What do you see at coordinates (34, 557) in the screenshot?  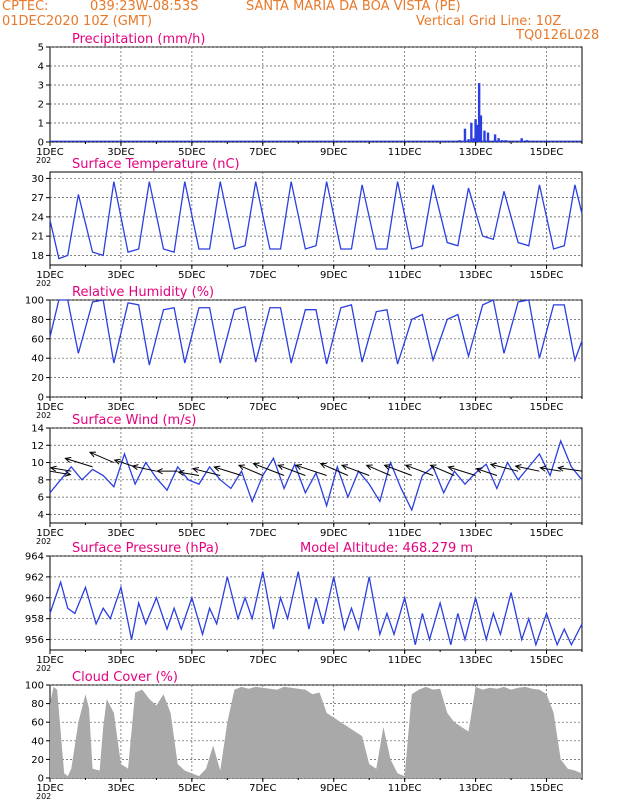 I see `y-tick-label: 964` at bounding box center [34, 557].